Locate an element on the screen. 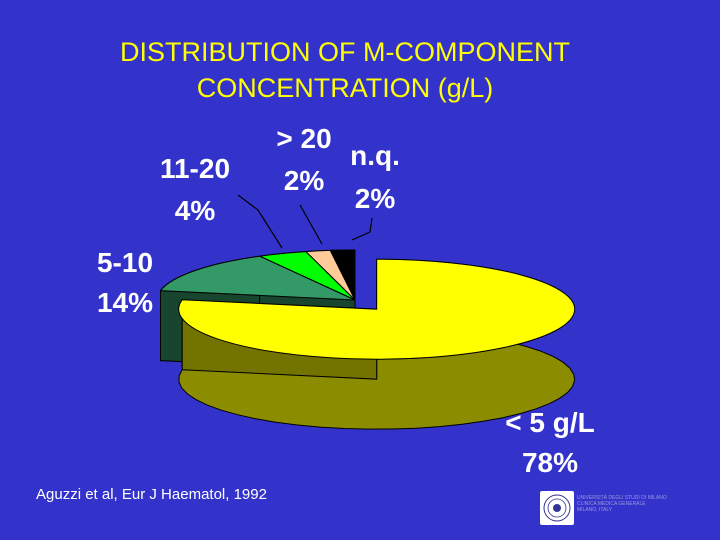 The image size is (720, 540). slice-label-5-10: 5-10 is located at coordinates (125, 262).